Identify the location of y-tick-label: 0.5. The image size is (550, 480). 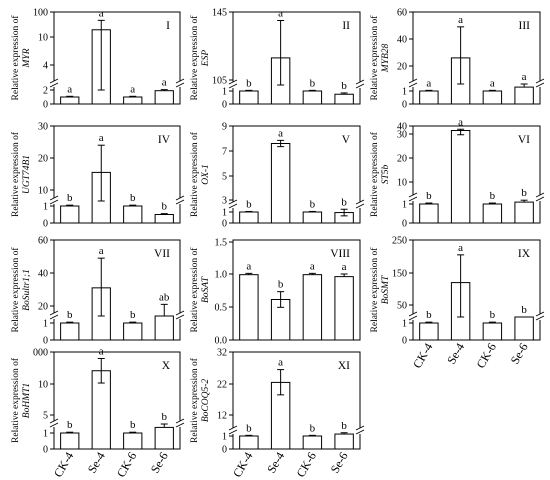
(221, 308).